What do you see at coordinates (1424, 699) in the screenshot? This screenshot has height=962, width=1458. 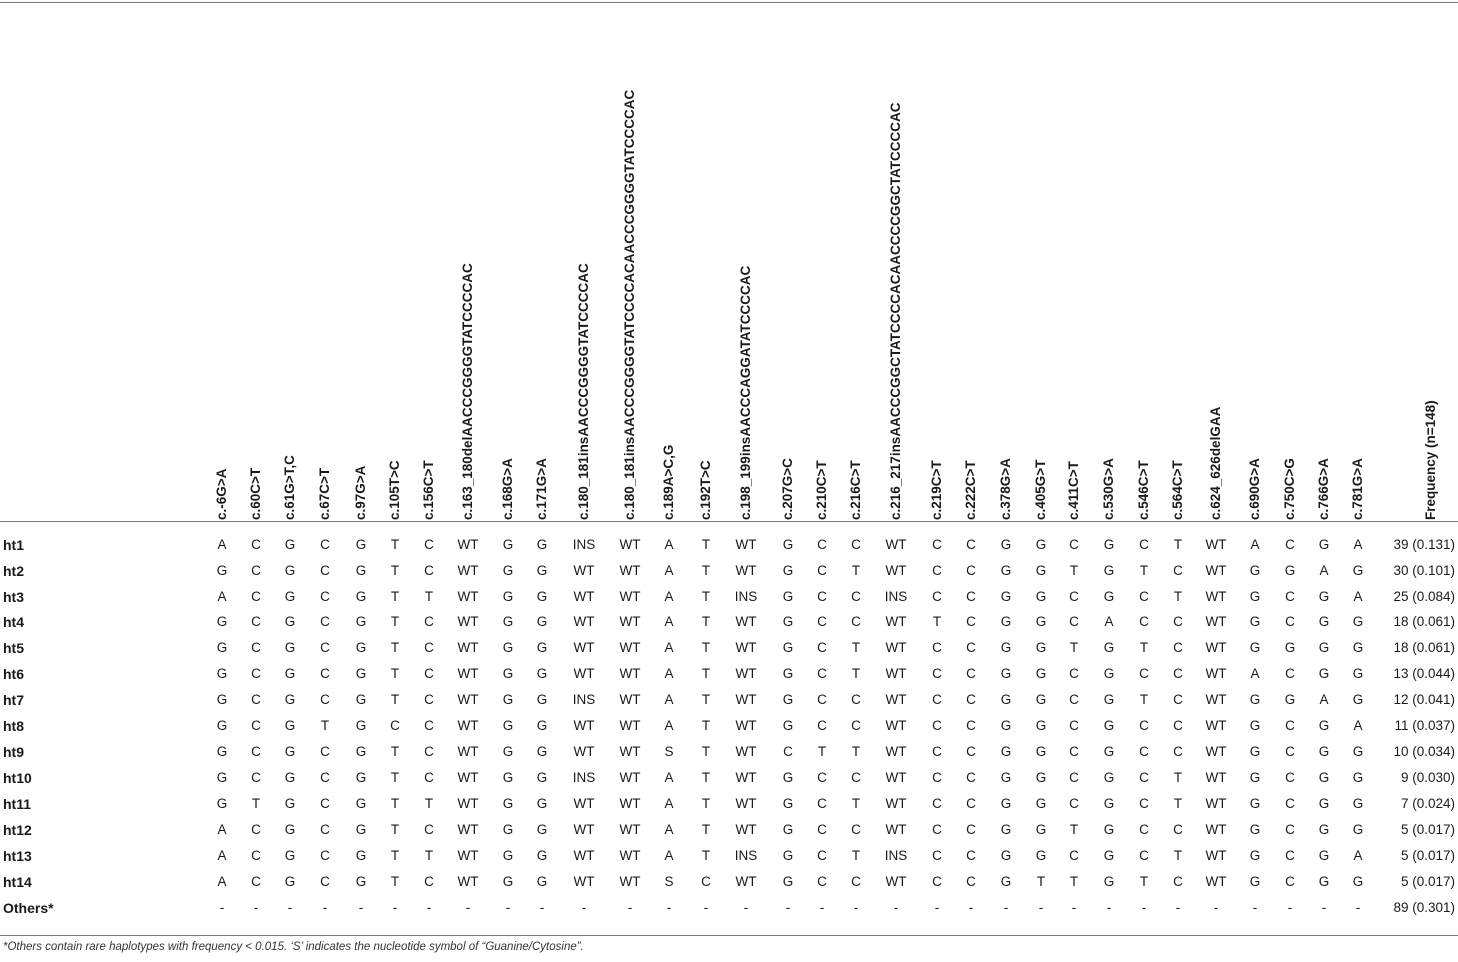 I see `frequency-cell: 12 (0.041)` at bounding box center [1424, 699].